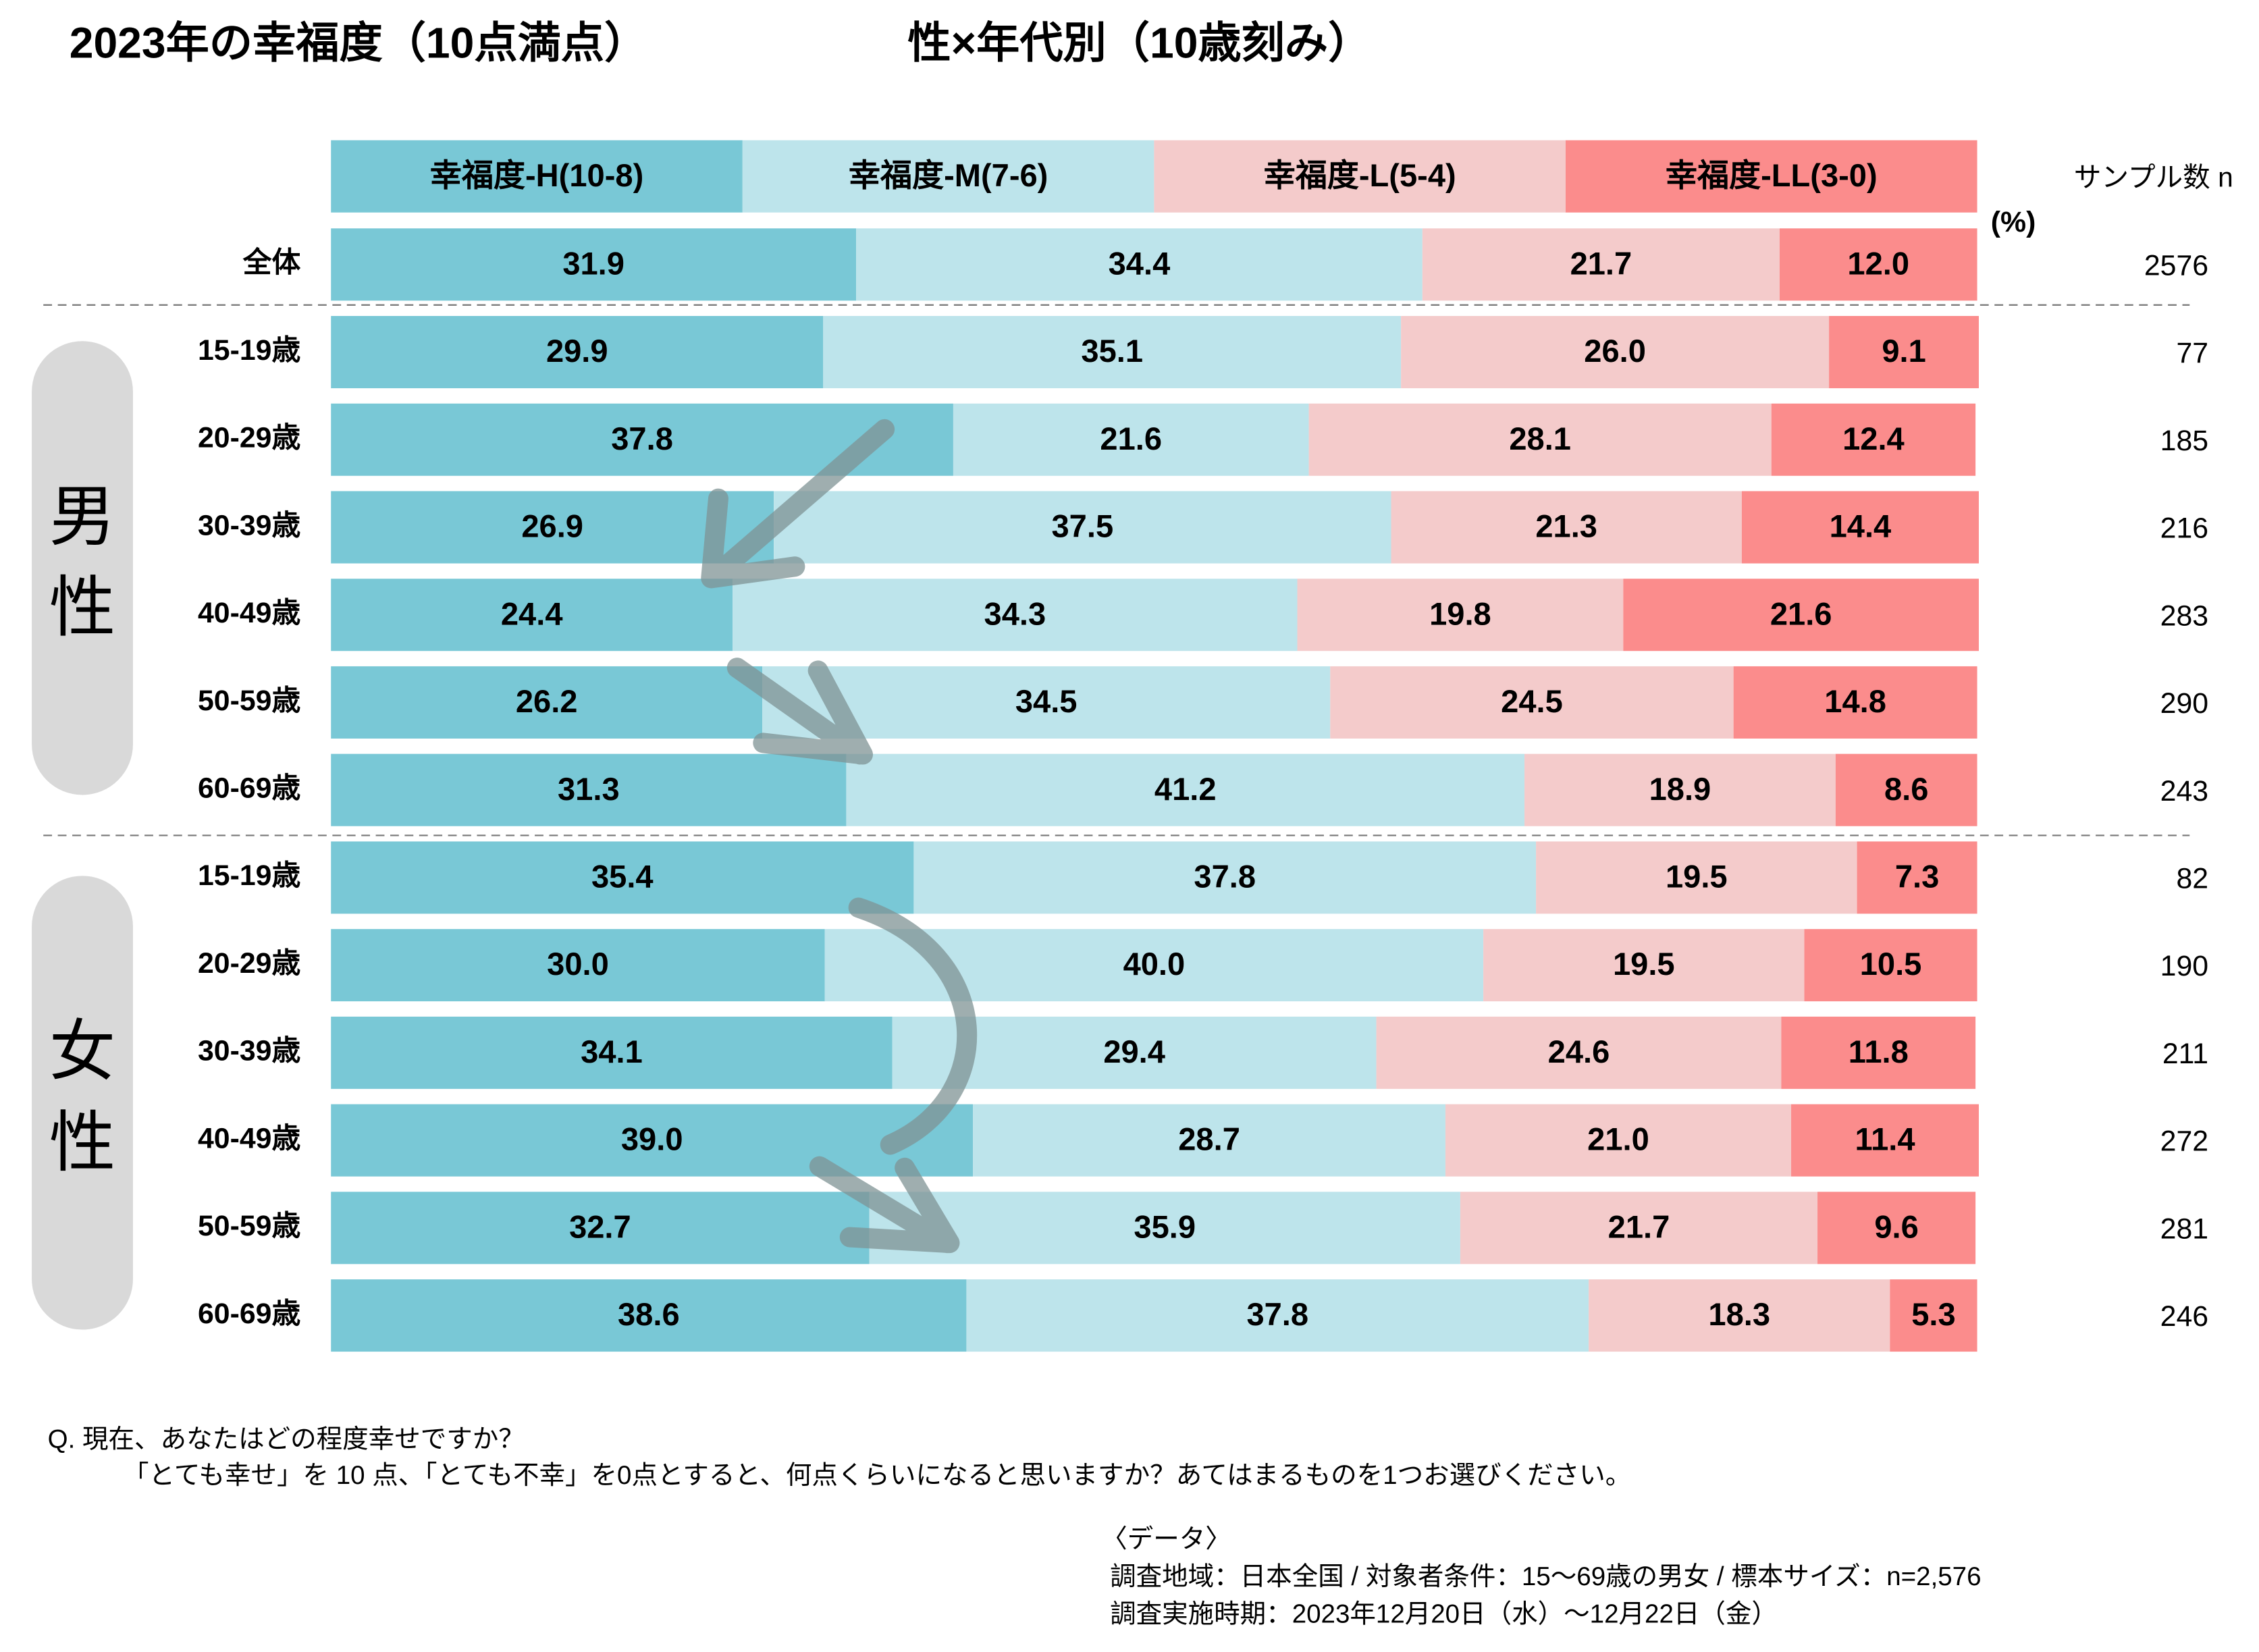  I want to click on value-label: 21.3, so click(1566, 526).